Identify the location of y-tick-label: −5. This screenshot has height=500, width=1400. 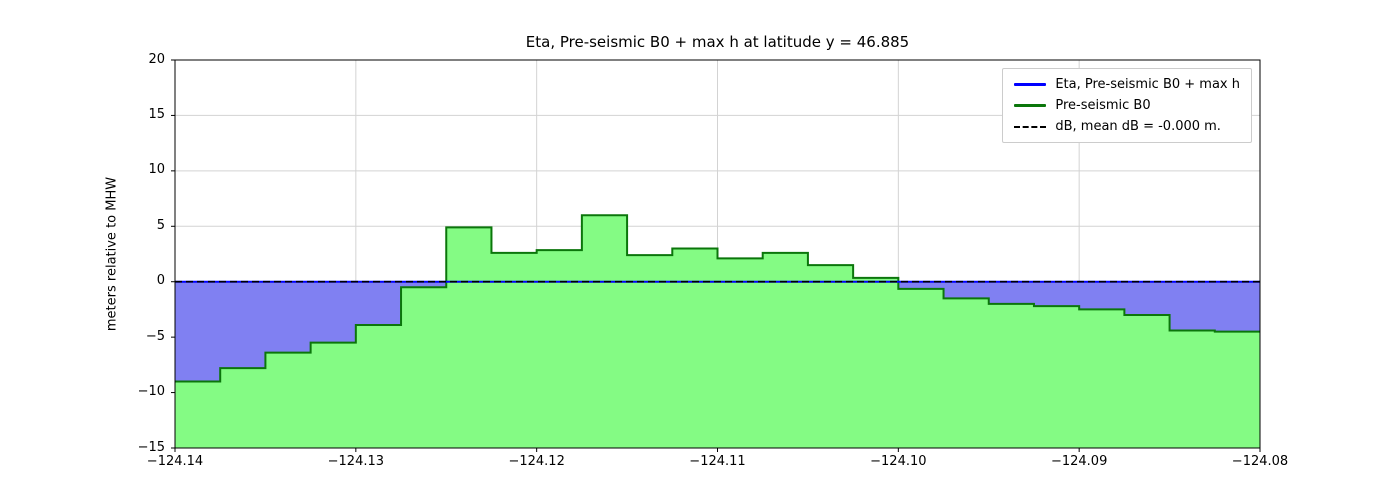
(155, 336).